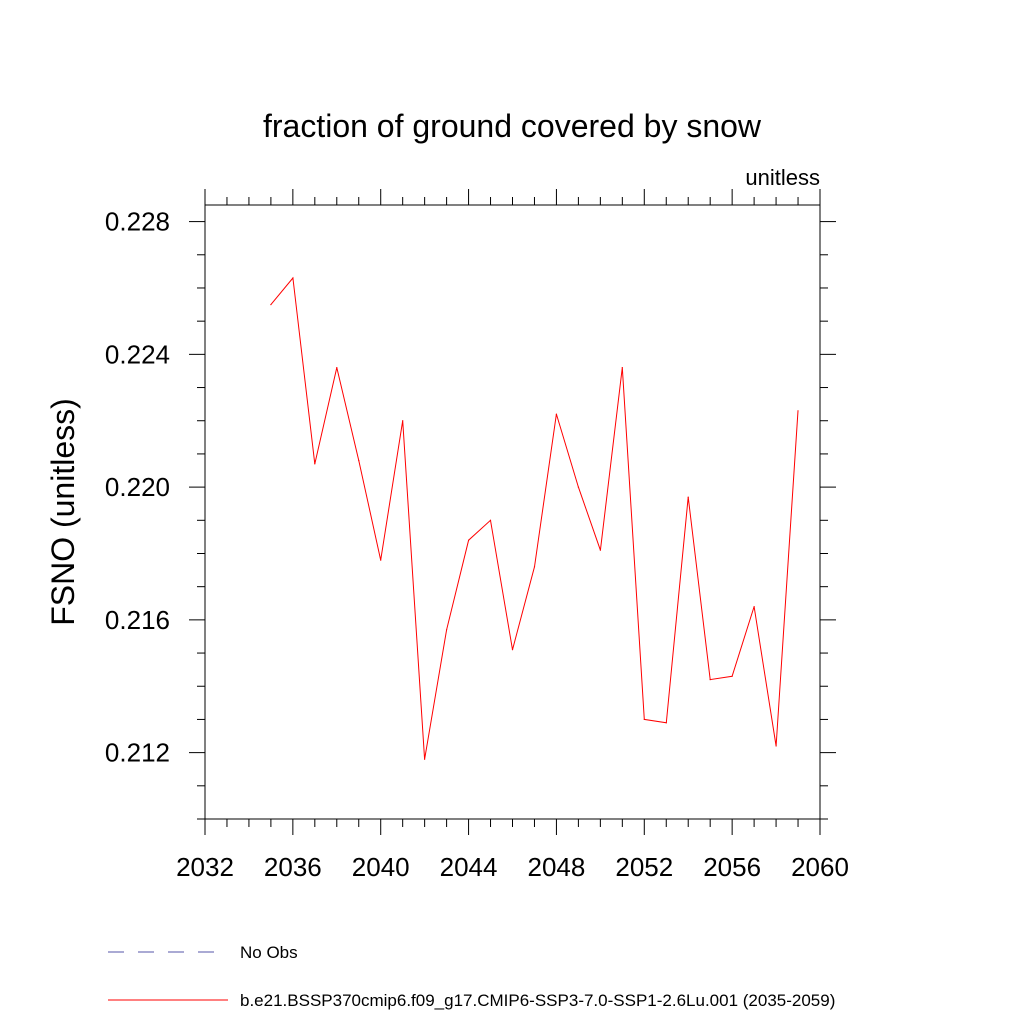 The image size is (1024, 1024). What do you see at coordinates (732, 867) in the screenshot?
I see `x-tick-label: 2056` at bounding box center [732, 867].